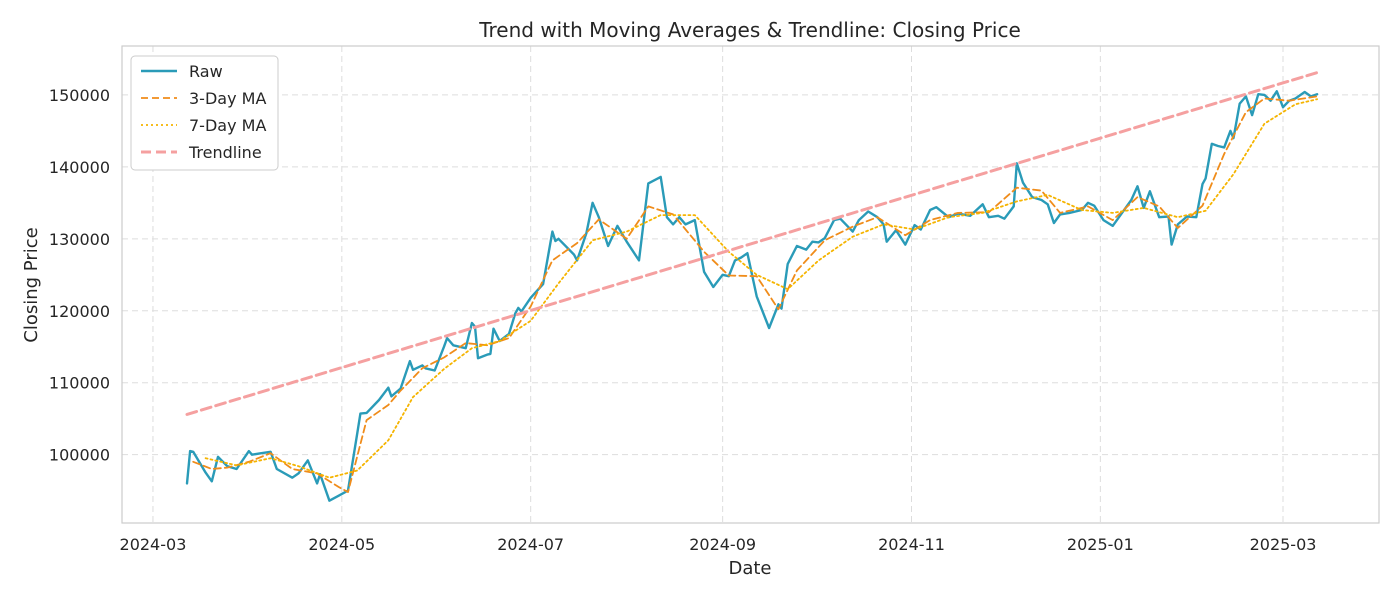 Image resolution: width=1400 pixels, height=604 pixels. Describe the element at coordinates (79, 383) in the screenshot. I see `y-tick-label: 110000` at that location.